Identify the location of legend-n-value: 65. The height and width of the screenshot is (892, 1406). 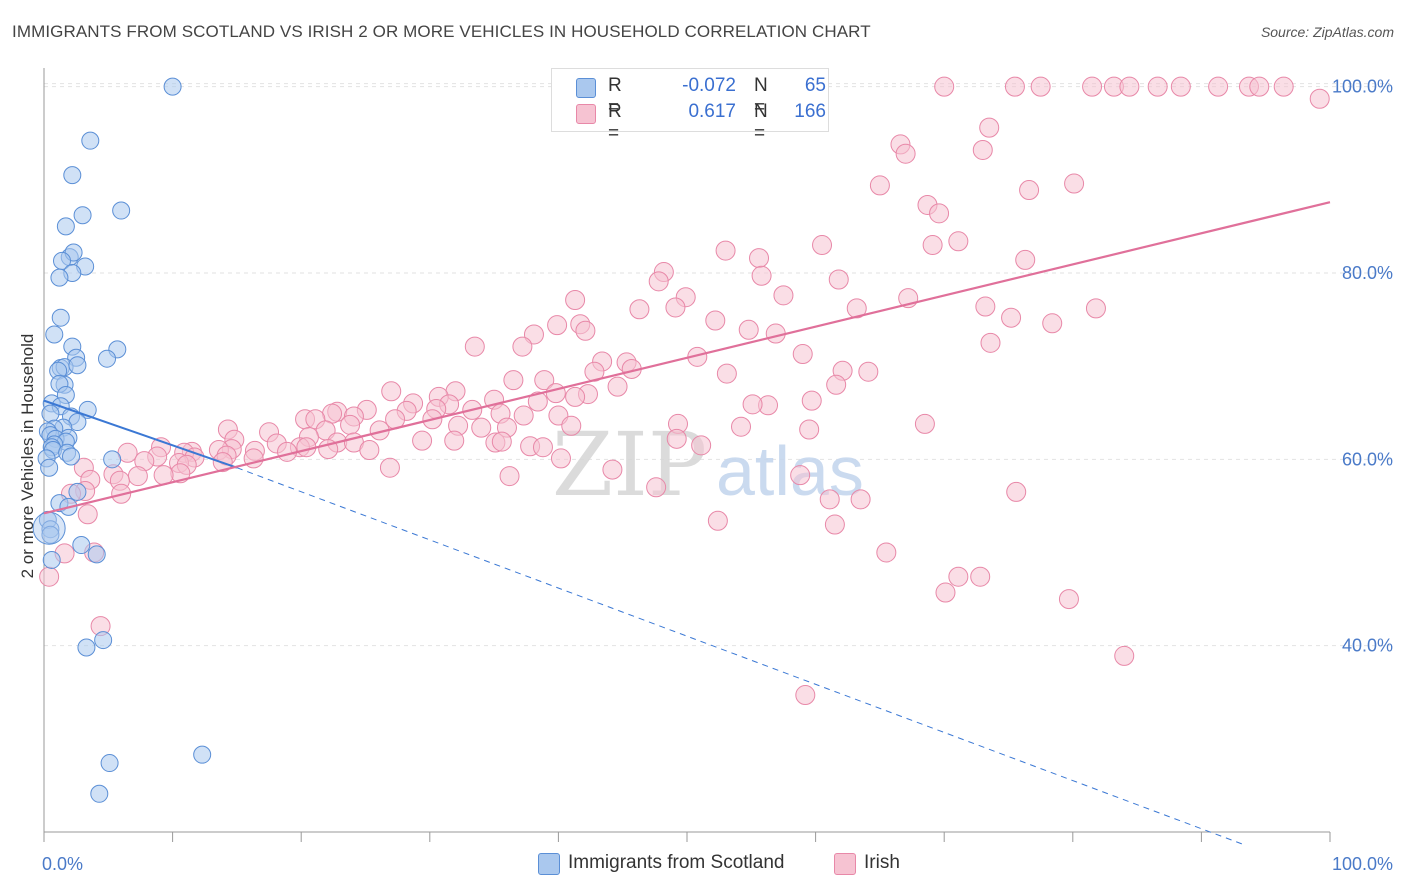
(815, 85).